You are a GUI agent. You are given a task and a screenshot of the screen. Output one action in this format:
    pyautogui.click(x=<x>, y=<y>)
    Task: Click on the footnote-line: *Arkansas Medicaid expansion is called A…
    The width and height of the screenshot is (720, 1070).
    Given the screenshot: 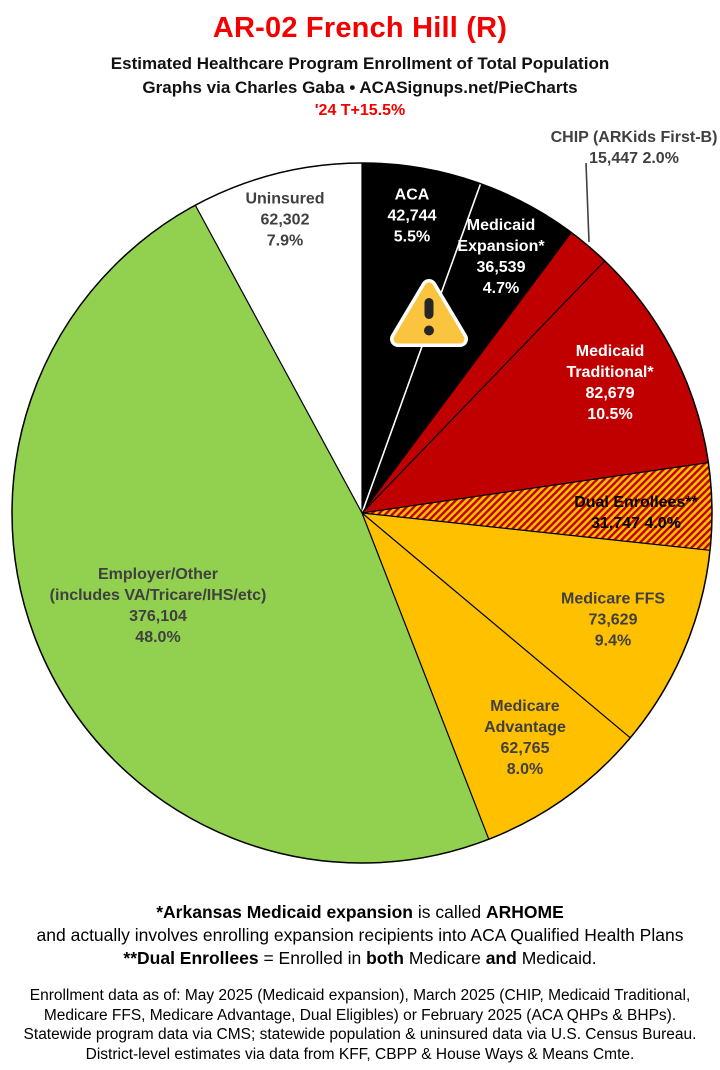 What is the action you would take?
    pyautogui.click(x=360, y=912)
    